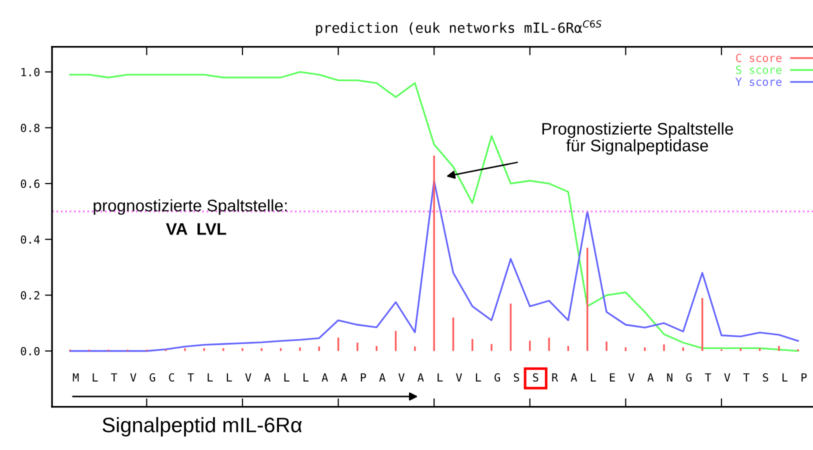 The image size is (813, 450). Describe the element at coordinates (555, 377) in the screenshot. I see `x-tick-label: R` at that location.